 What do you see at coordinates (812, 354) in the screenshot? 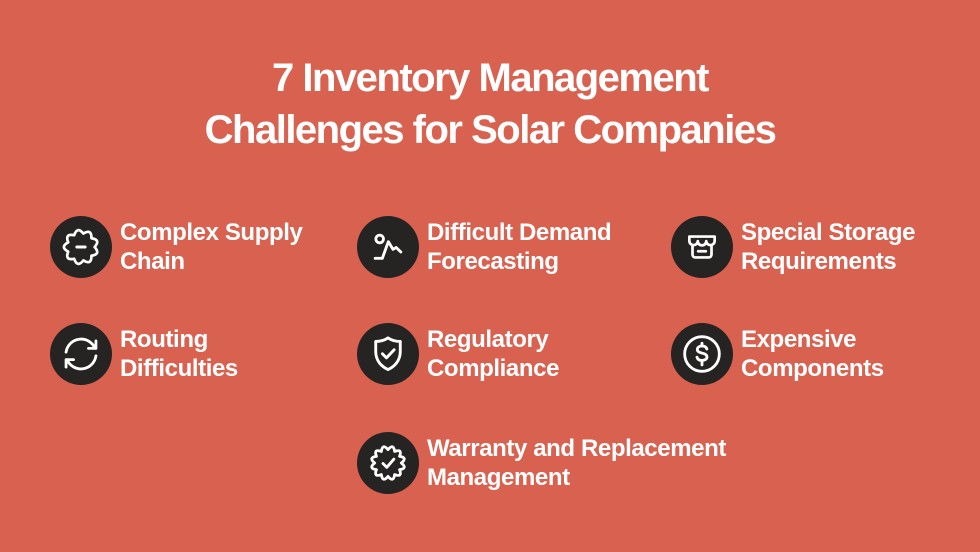
I see `challenge-label: Expensive Components` at bounding box center [812, 354].